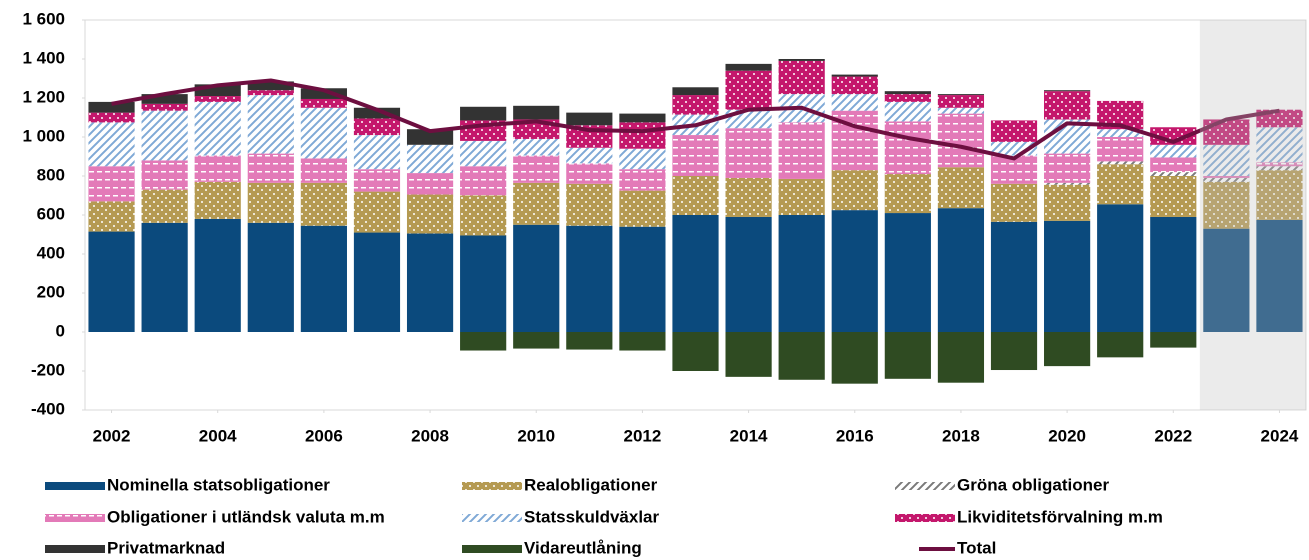  Describe the element at coordinates (43, 57) in the screenshot. I see `y-tick-label: 1 400` at that location.